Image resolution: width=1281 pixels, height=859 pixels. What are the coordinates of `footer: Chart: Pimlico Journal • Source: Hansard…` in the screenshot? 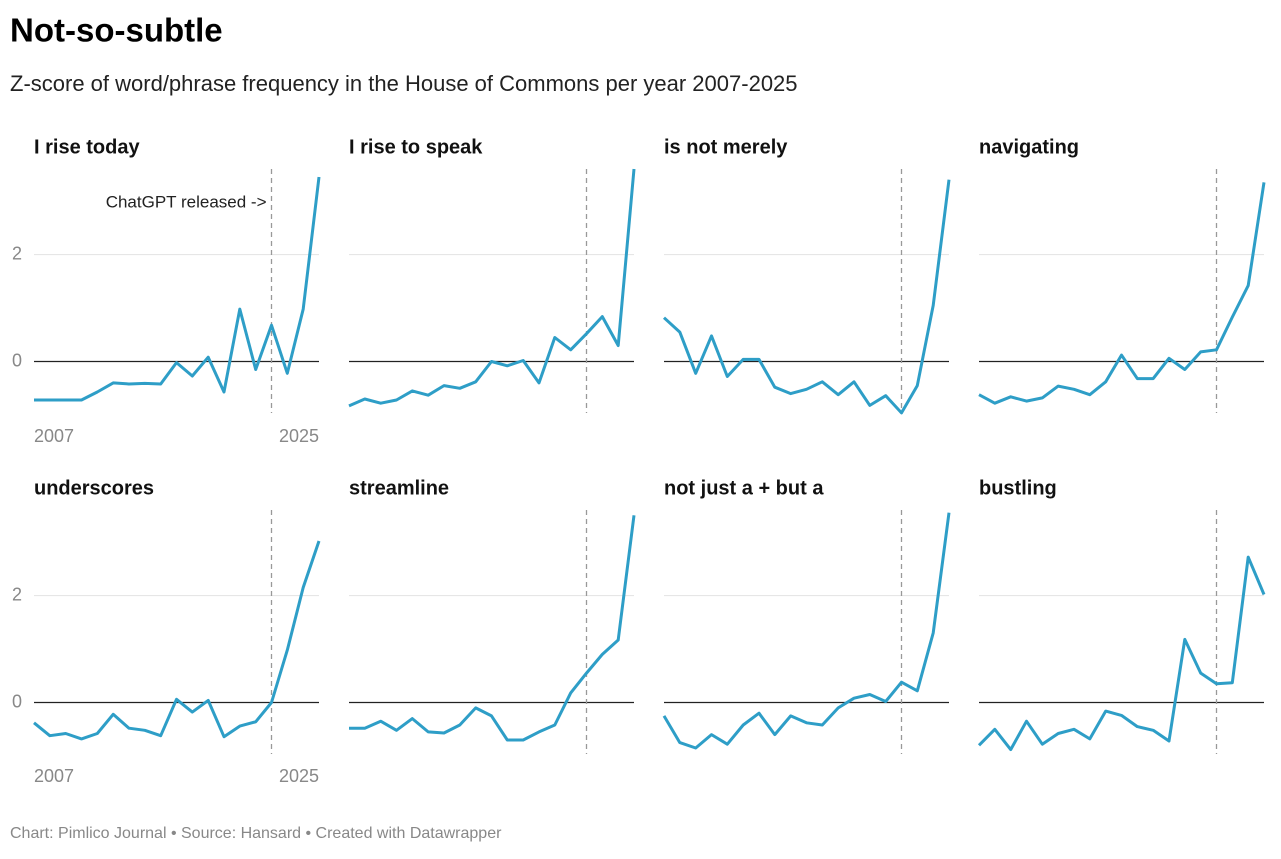 It's located at (256, 833).